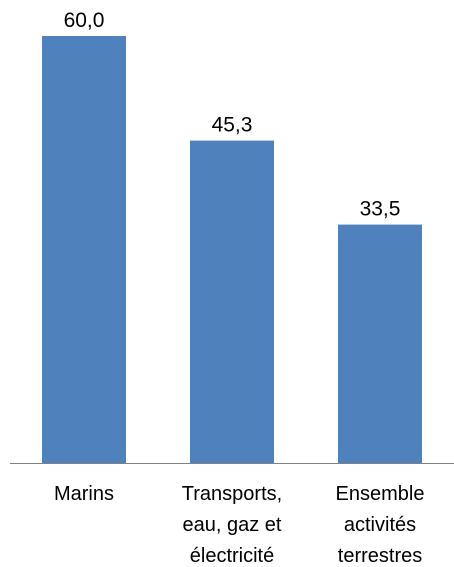  What do you see at coordinates (380, 209) in the screenshot?
I see `data-label-2: 33,5` at bounding box center [380, 209].